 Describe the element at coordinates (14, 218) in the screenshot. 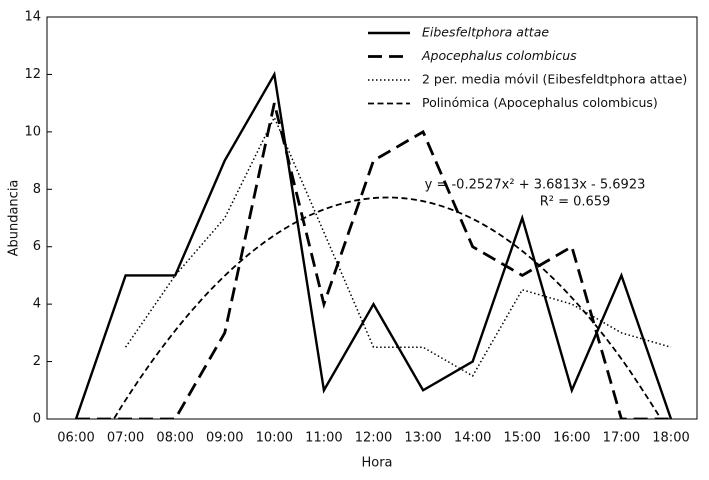

I see `y-axis-label: Abundancia` at that location.